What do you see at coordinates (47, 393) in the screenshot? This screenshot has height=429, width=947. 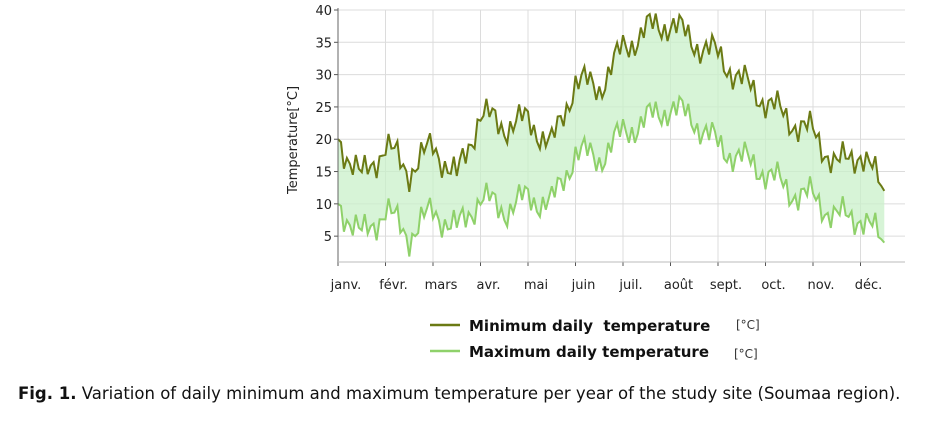 I see `caption-label: Fig. 1.` at bounding box center [47, 393].